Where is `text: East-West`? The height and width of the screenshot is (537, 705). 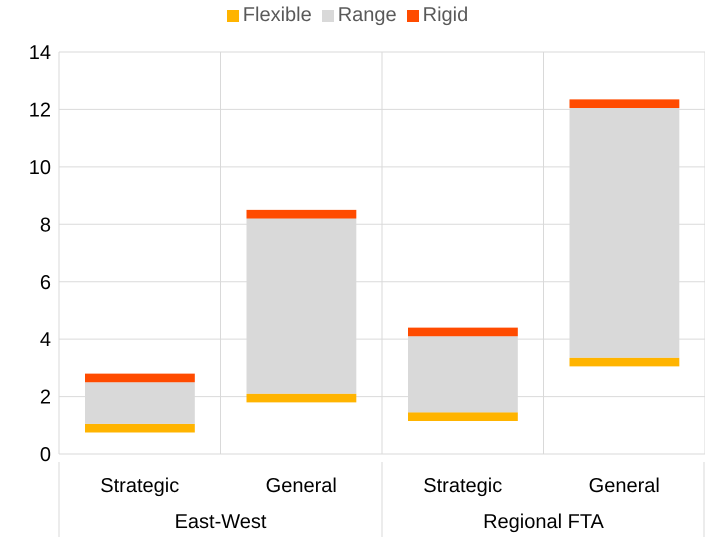 text: East-West is located at coordinates (220, 522).